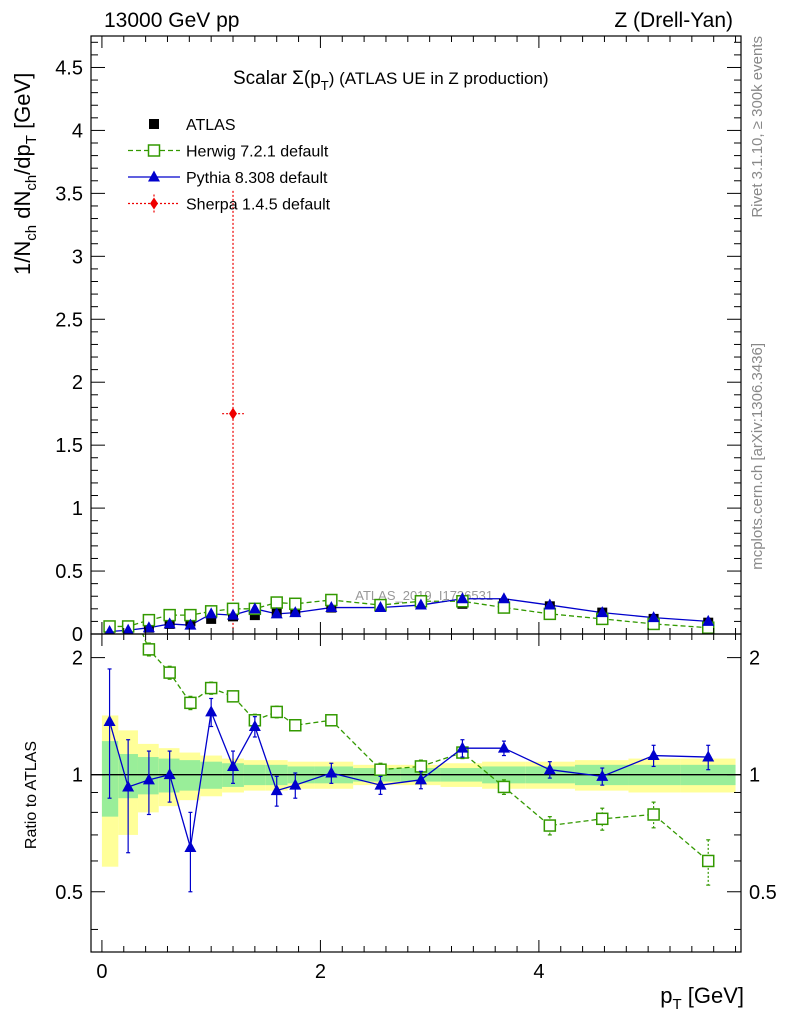  I want to click on legend-label-herwig: Herwig 7.2.1 default, so click(257, 152).